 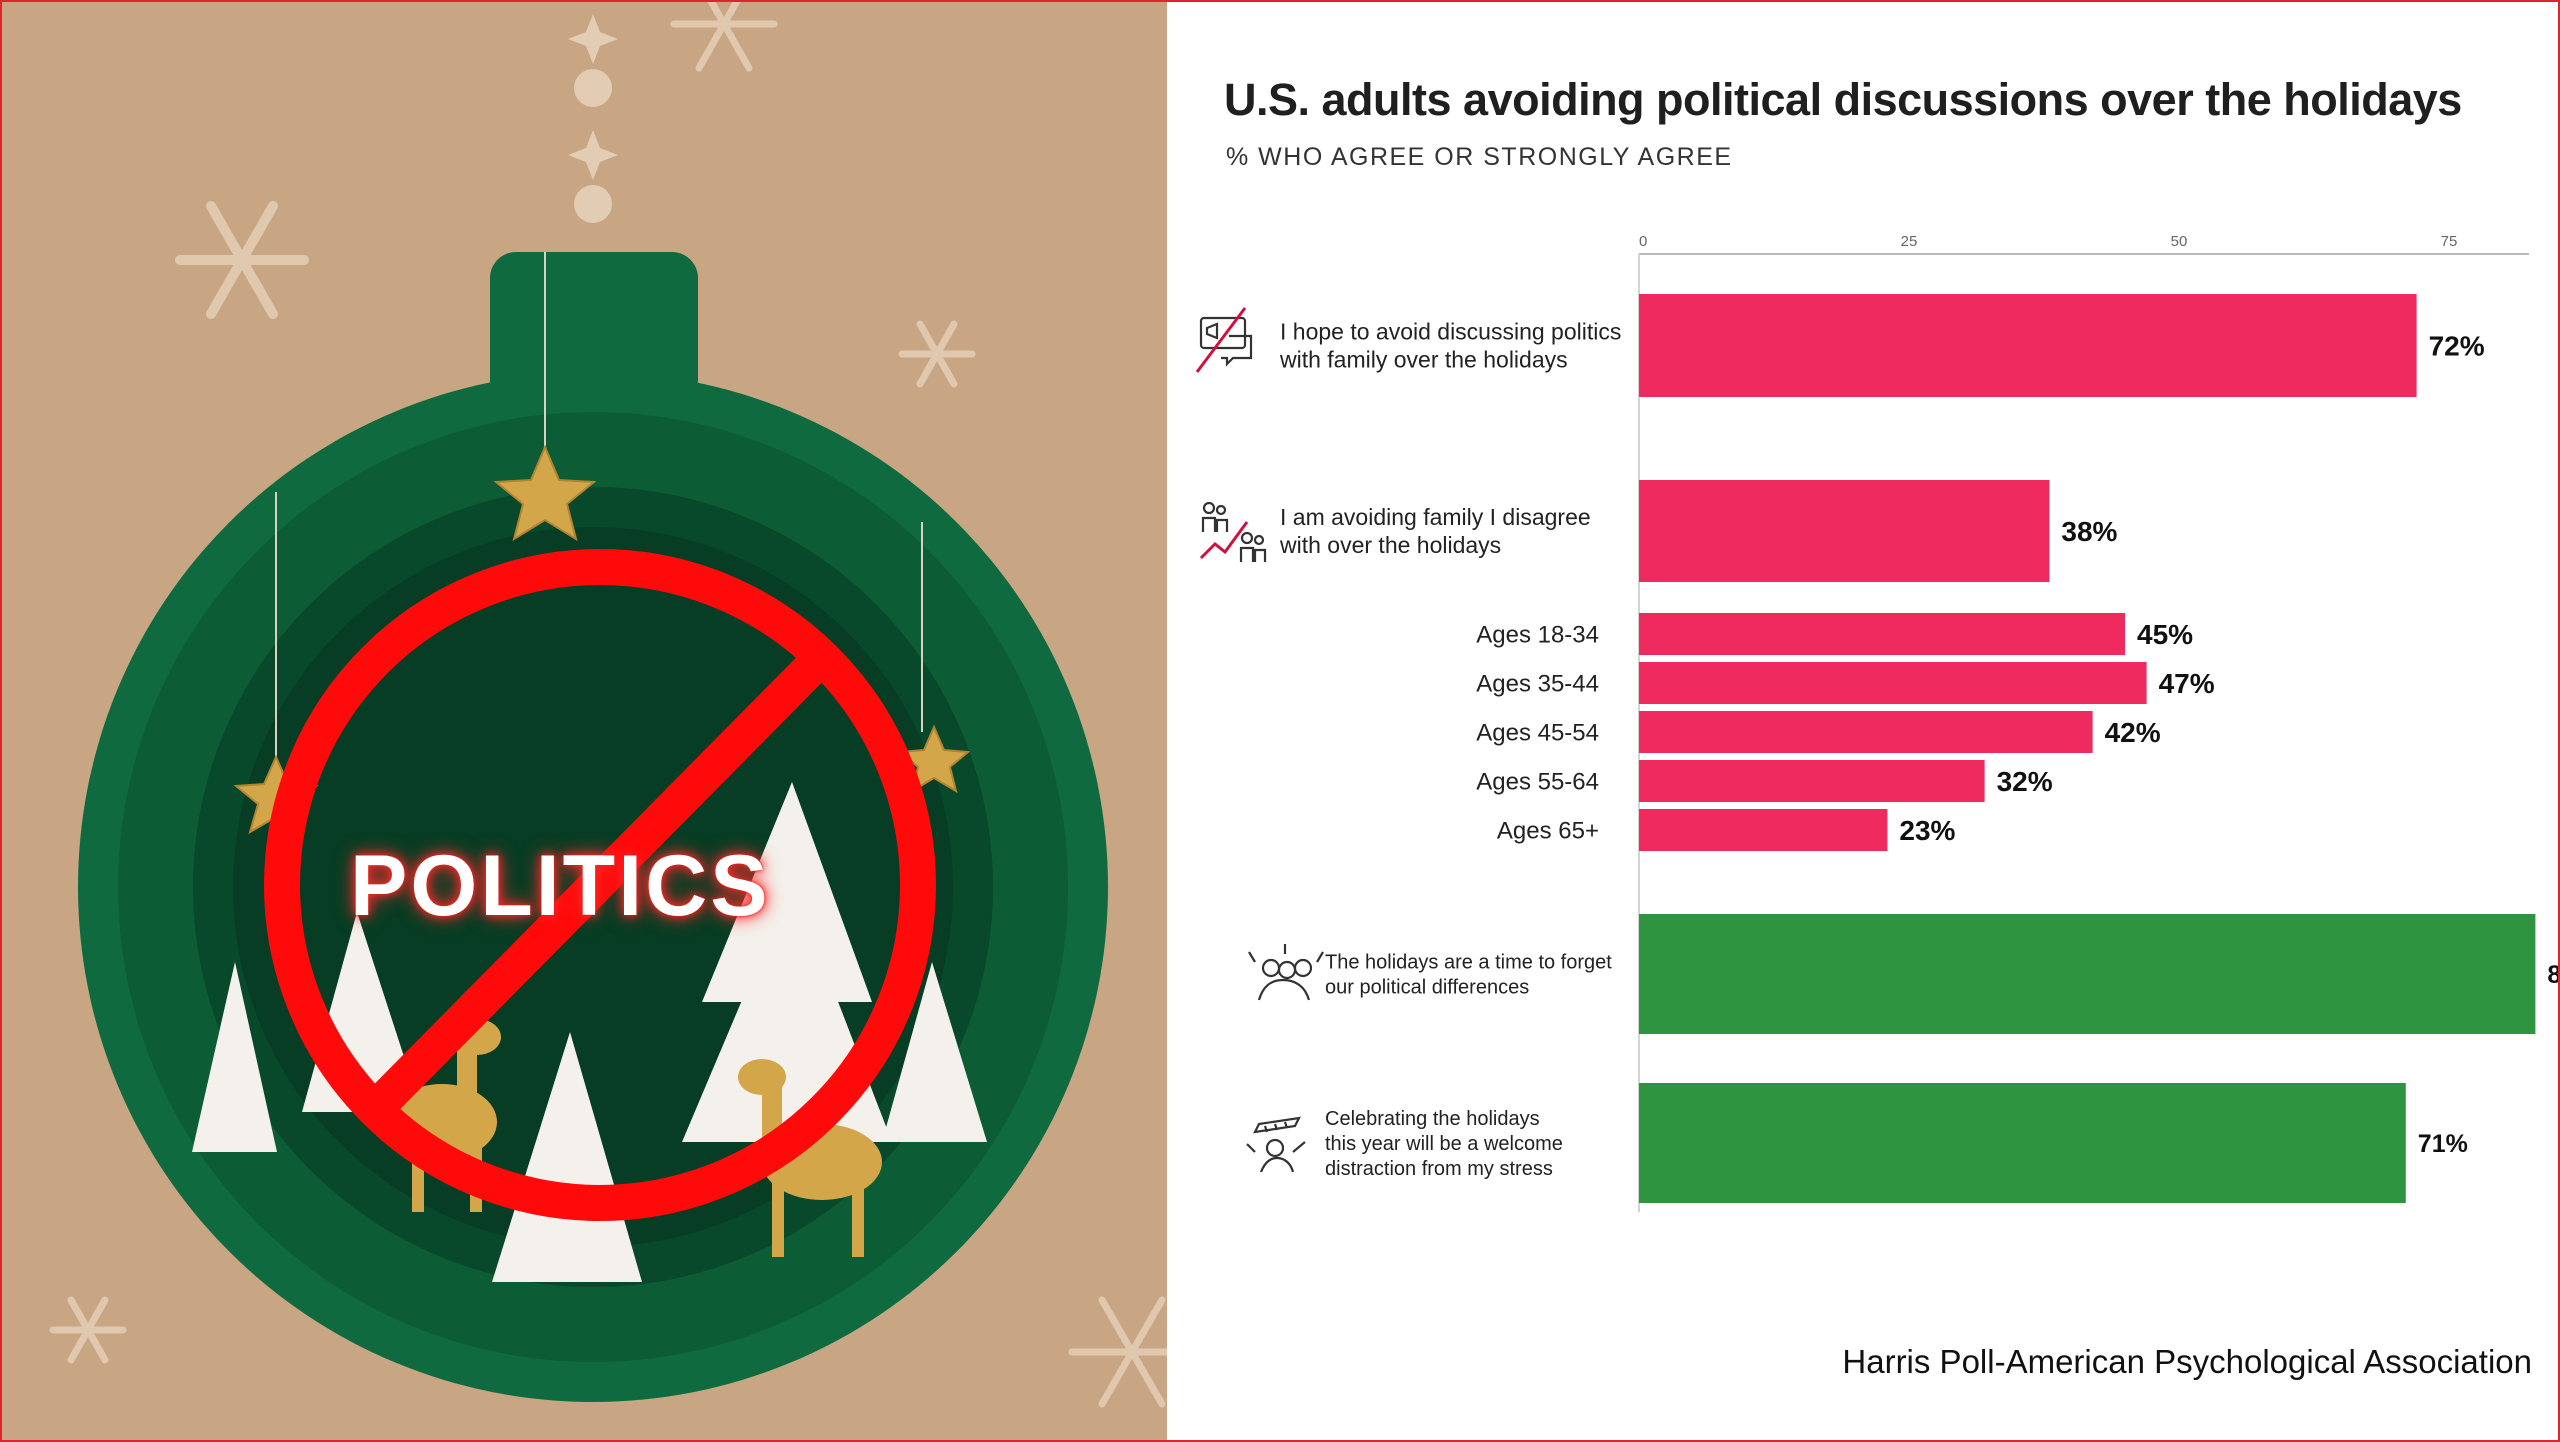 What do you see at coordinates (1444, 1144) in the screenshot?
I see `category-label: this year will be a welcome` at bounding box center [1444, 1144].